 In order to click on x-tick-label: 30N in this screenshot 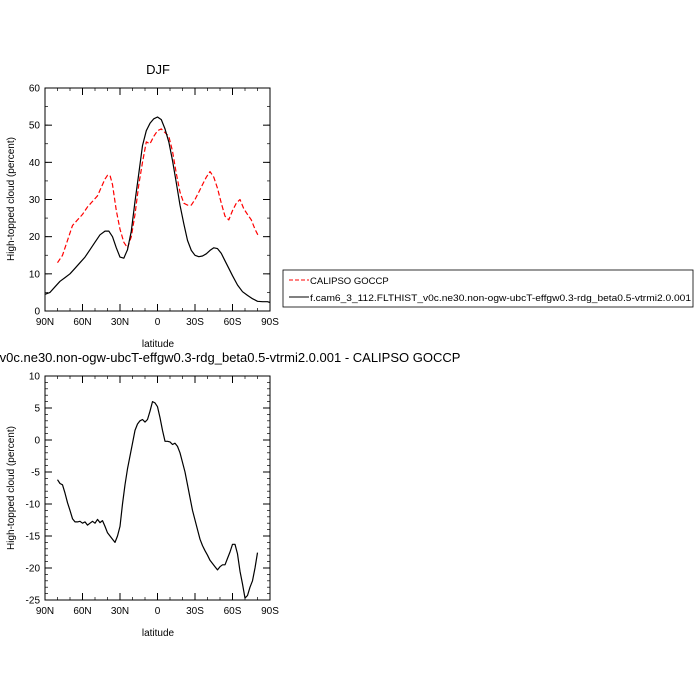, I will do `click(120, 322)`.